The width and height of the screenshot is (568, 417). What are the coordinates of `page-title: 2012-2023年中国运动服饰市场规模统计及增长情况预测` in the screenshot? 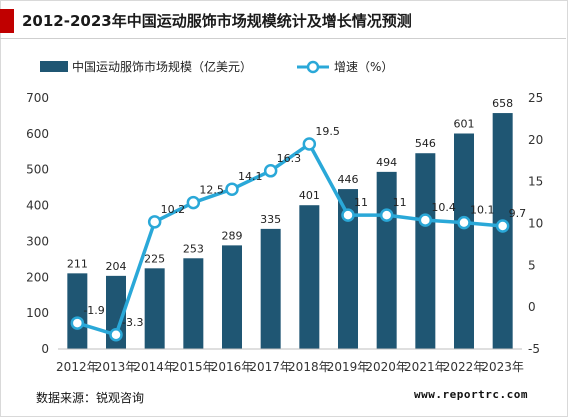 It's located at (217, 21).